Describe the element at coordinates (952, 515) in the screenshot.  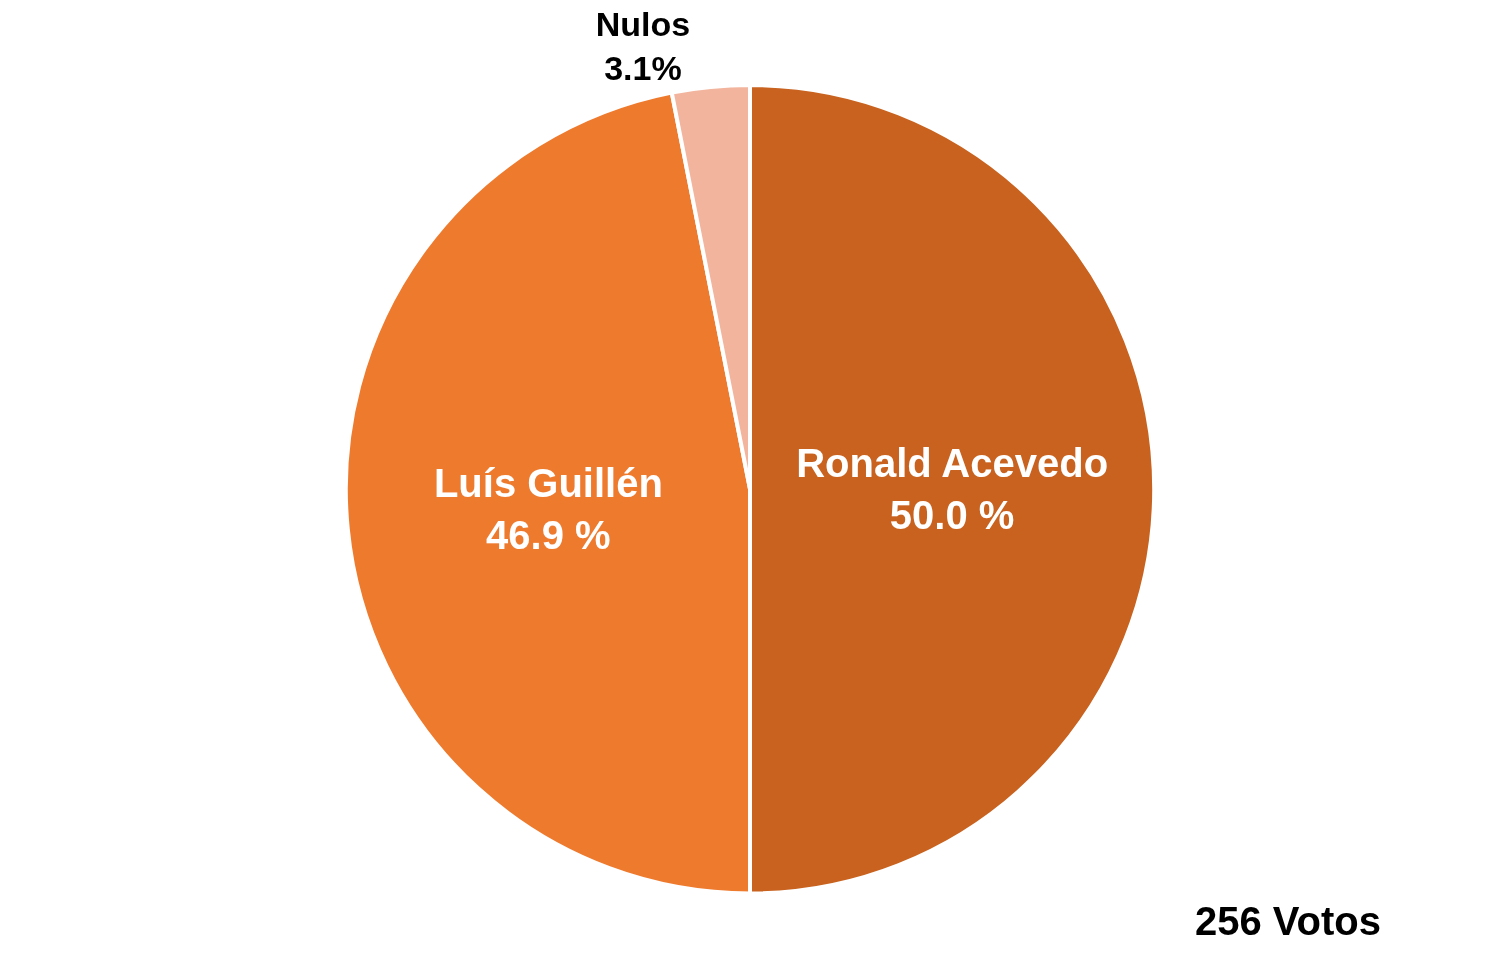
I see `data-label: 50.0 %` at that location.